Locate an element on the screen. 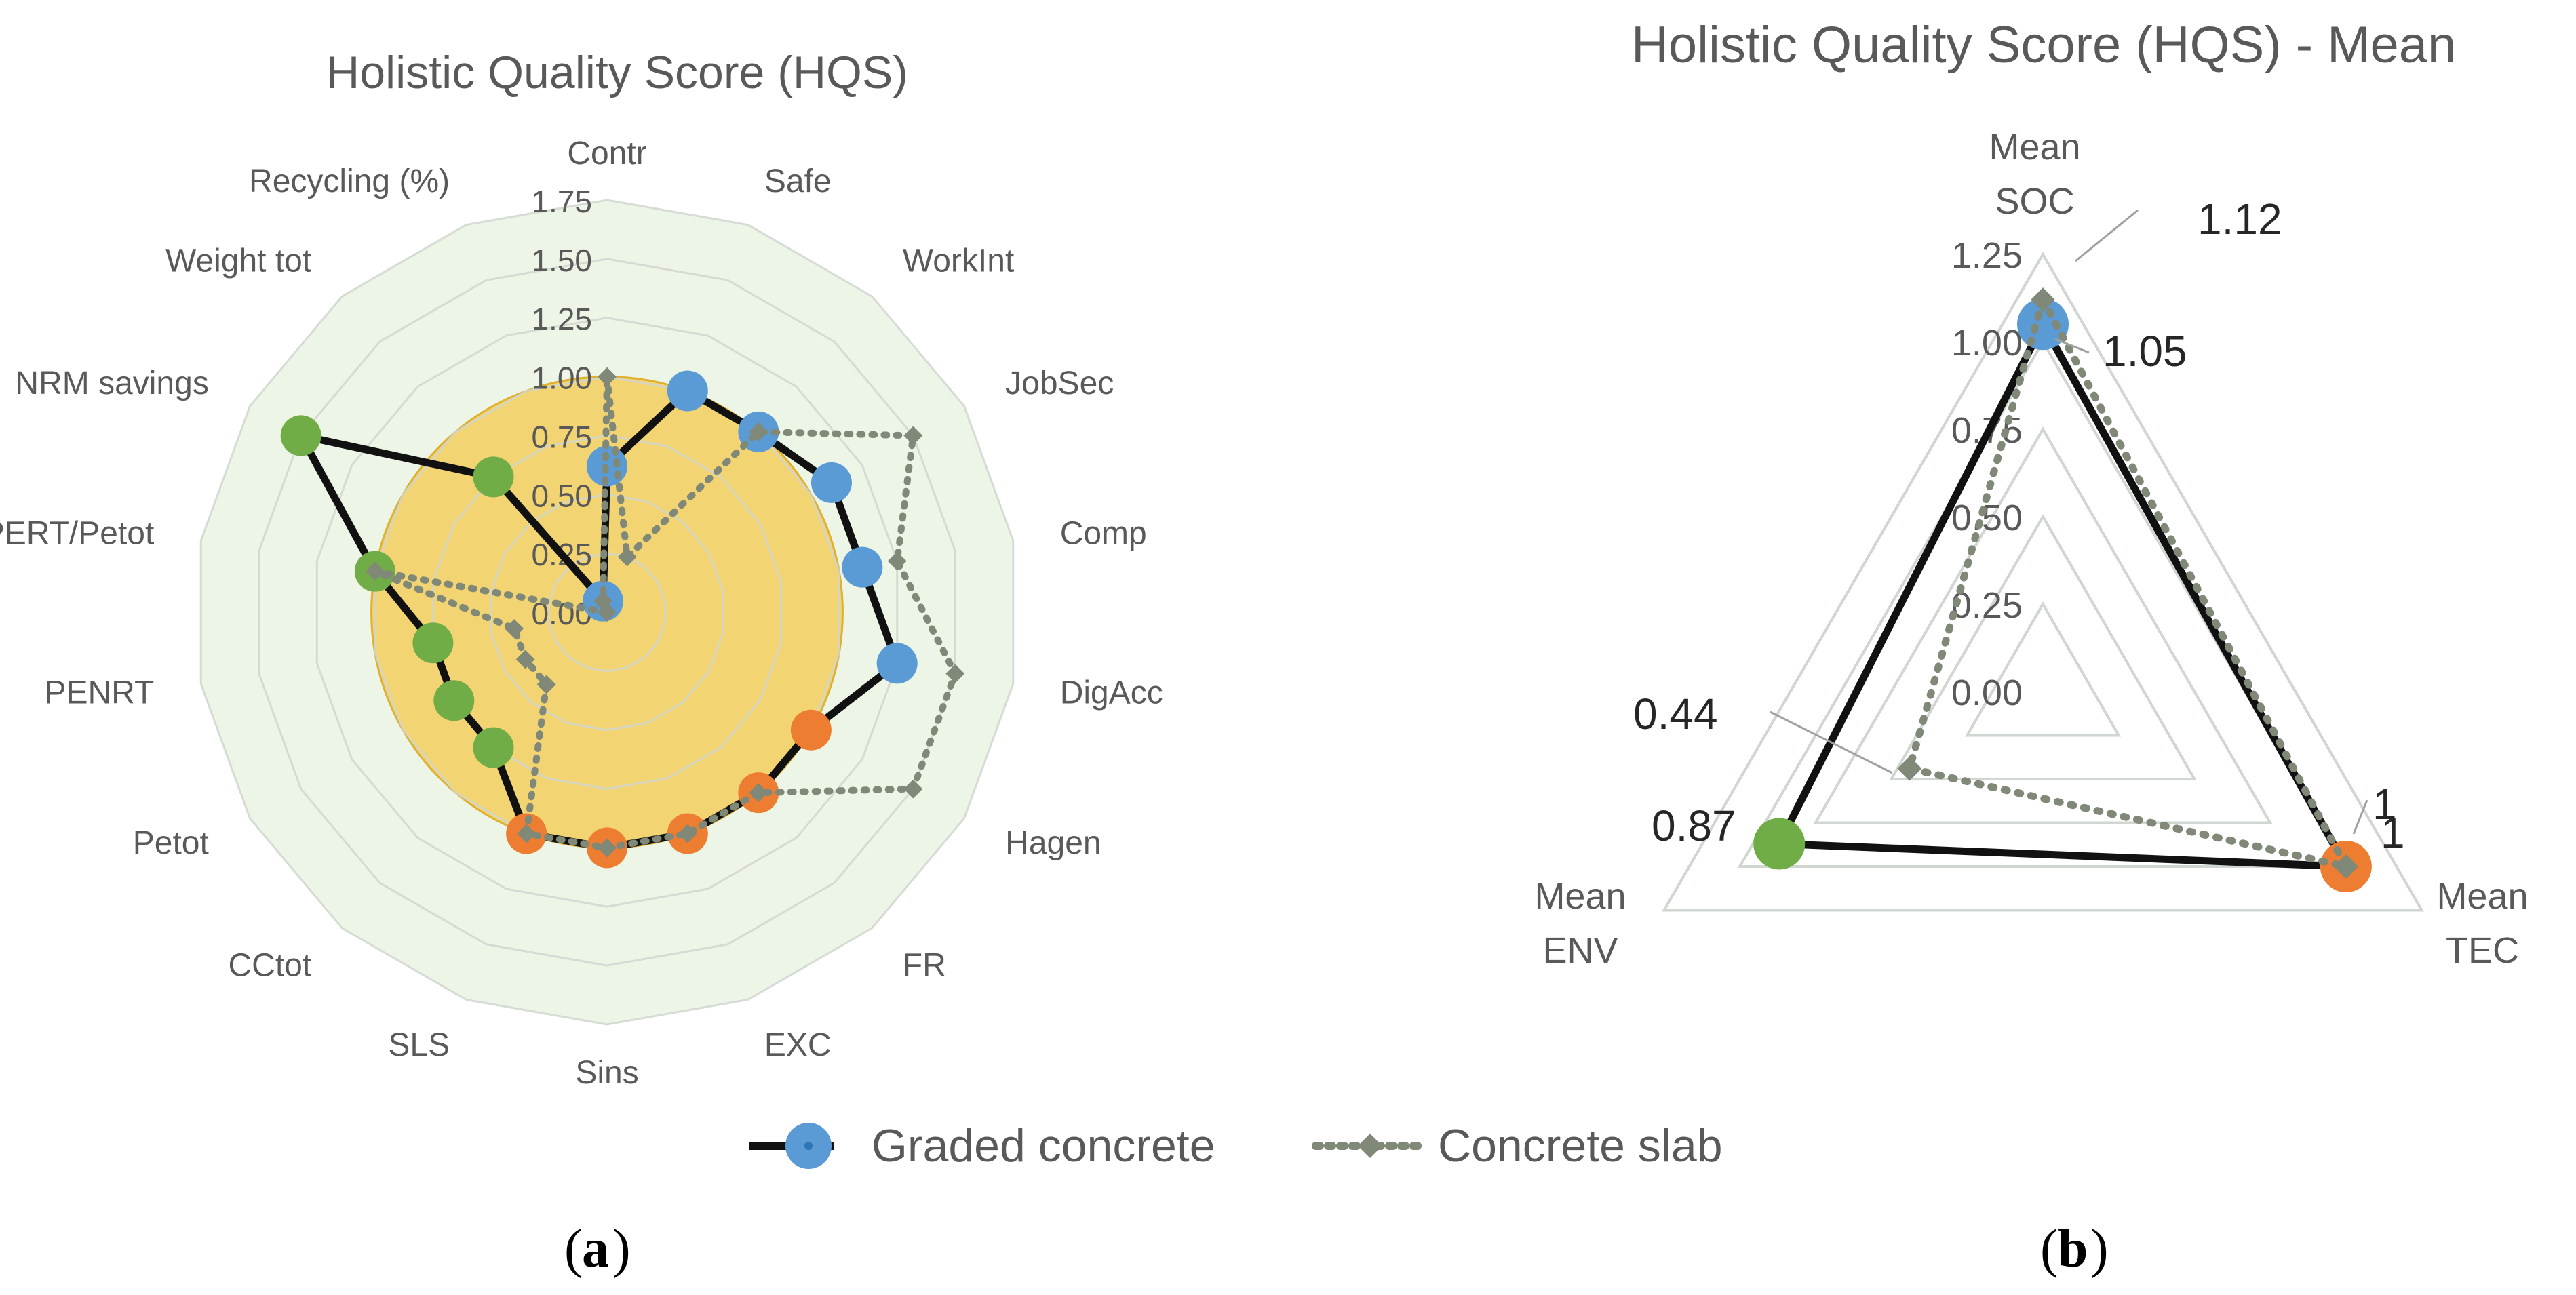  caption-a: ( a ) is located at coordinates (597, 1249).